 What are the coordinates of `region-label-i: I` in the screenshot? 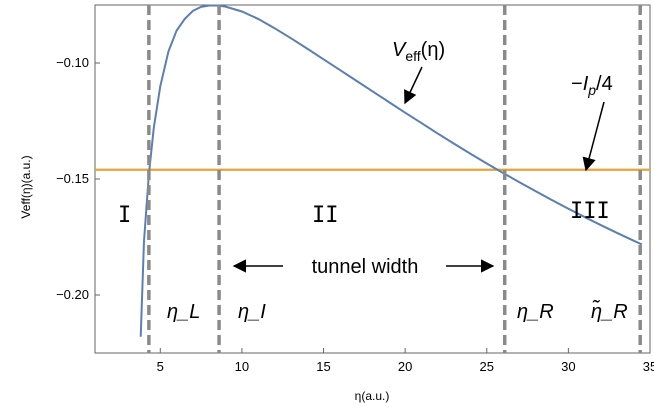 It's located at (124, 215).